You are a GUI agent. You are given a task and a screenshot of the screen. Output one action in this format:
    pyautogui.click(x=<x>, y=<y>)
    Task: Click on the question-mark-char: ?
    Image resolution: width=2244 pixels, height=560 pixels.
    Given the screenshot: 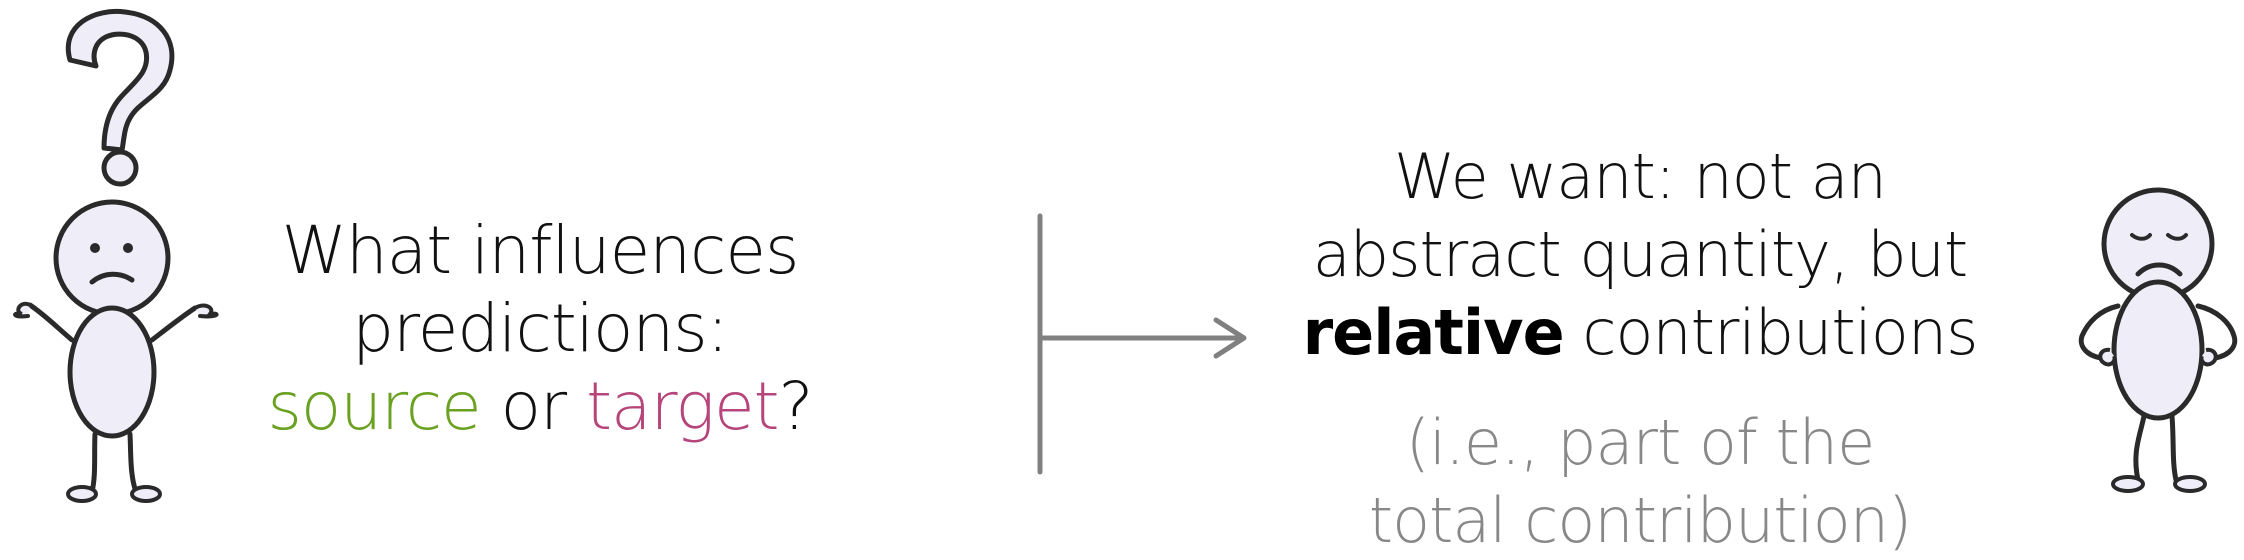 What is the action you would take?
    pyautogui.click(x=796, y=406)
    